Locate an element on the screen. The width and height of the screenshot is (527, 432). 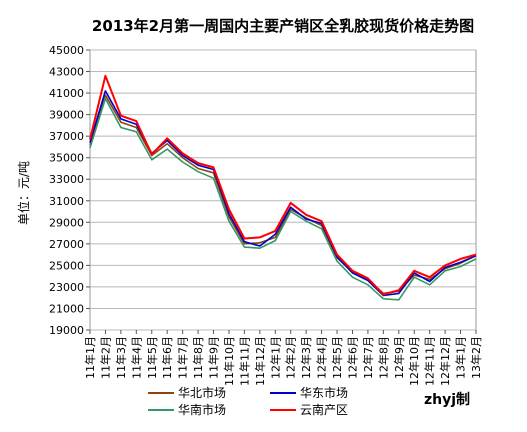
x-tick-label: 11年12月 is located at coordinates (260, 361).